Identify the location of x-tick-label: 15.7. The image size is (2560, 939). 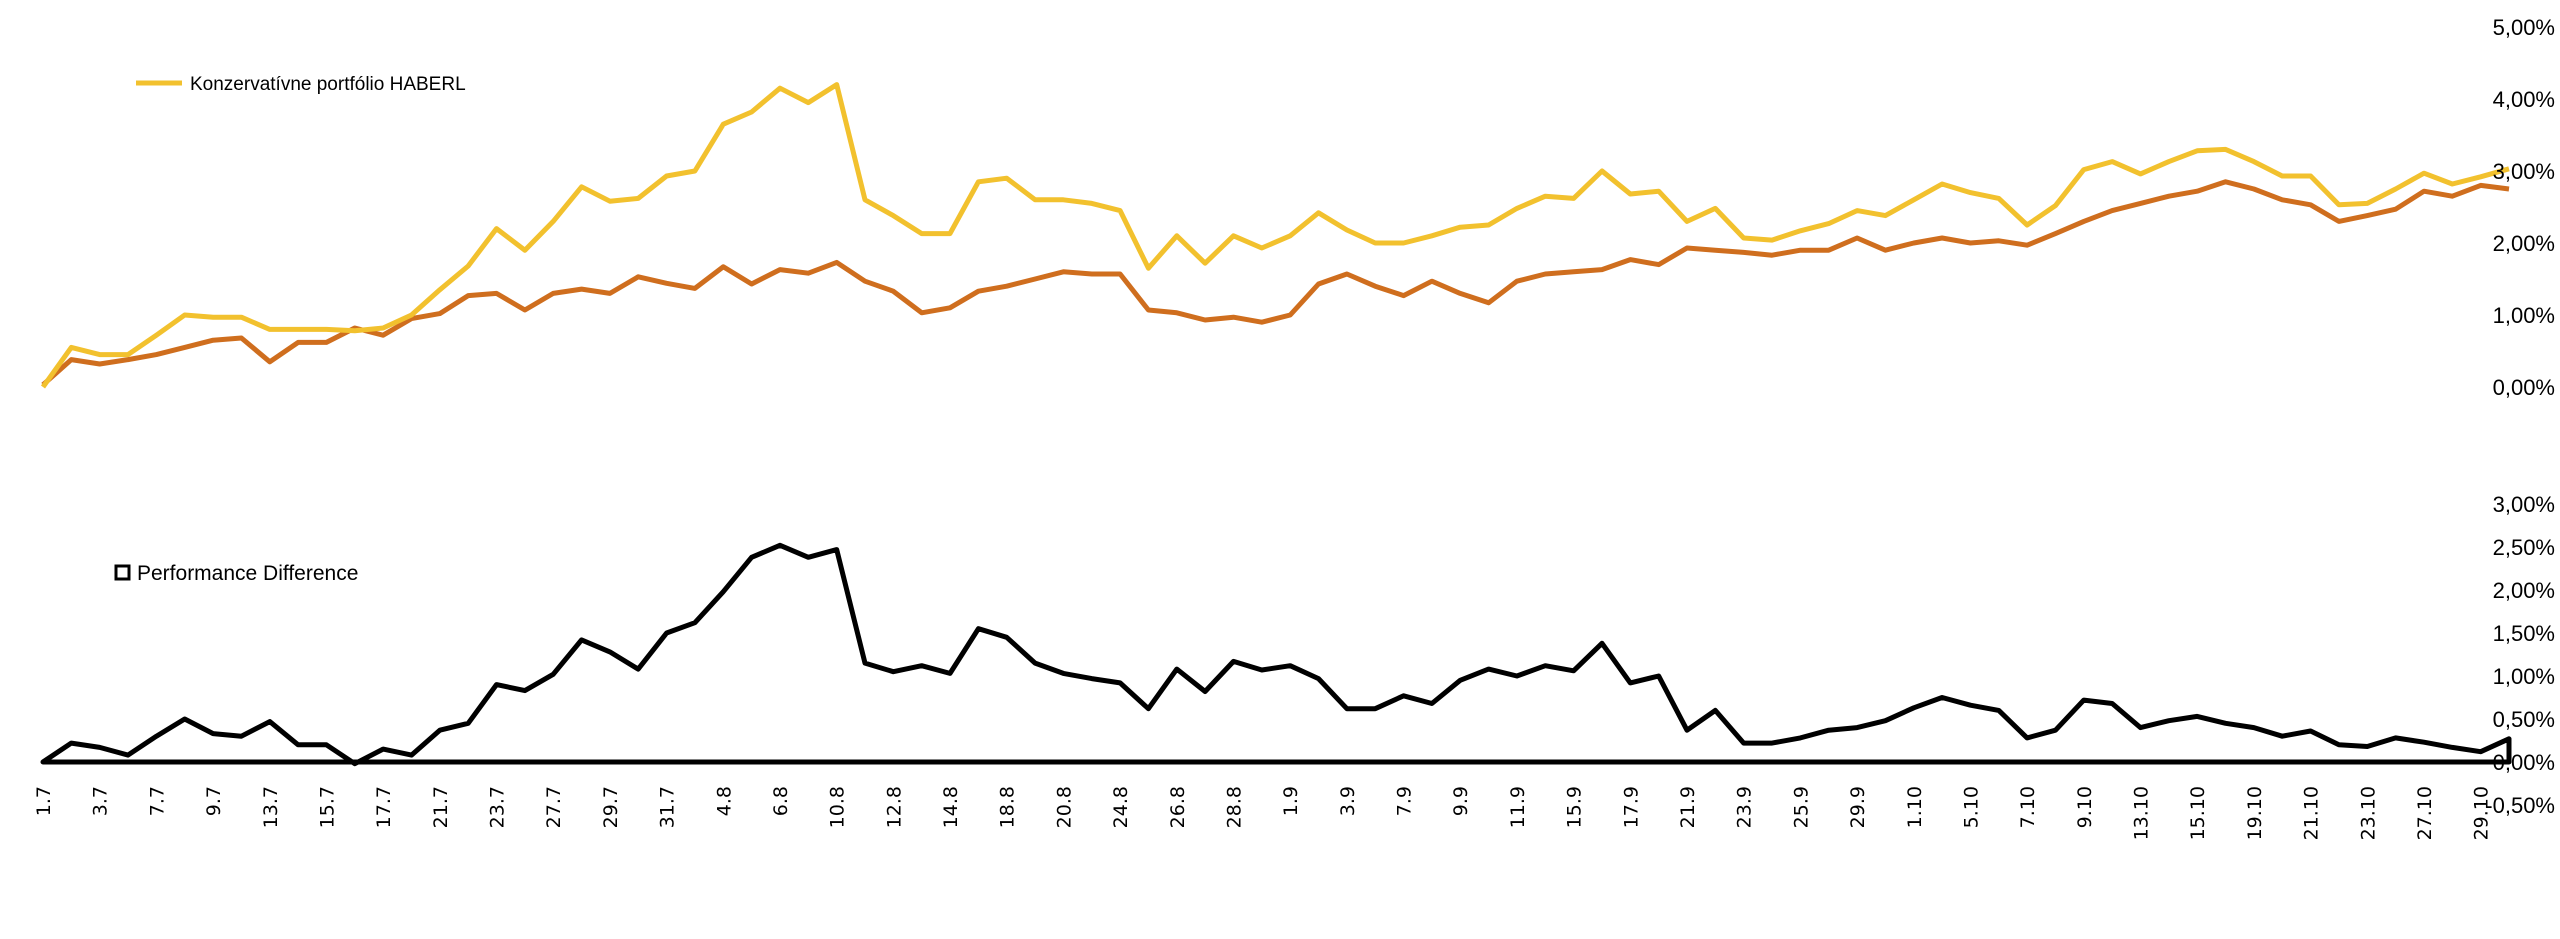
(327, 807).